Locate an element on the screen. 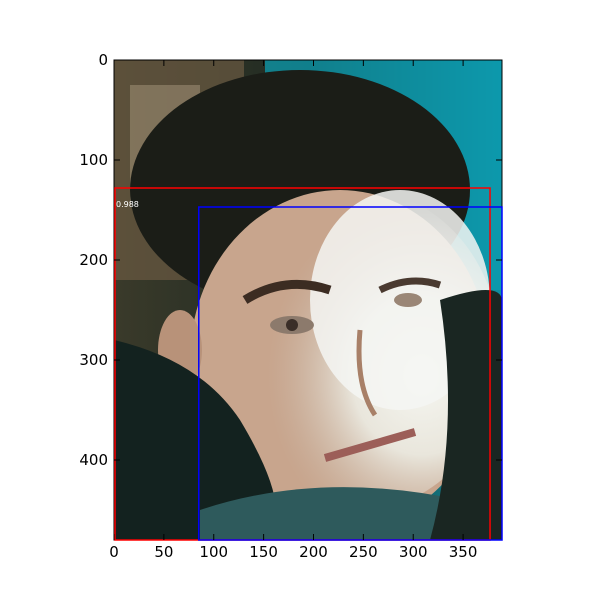 The height and width of the screenshot is (600, 600). y-tick-label: 400 is located at coordinates (93, 460).